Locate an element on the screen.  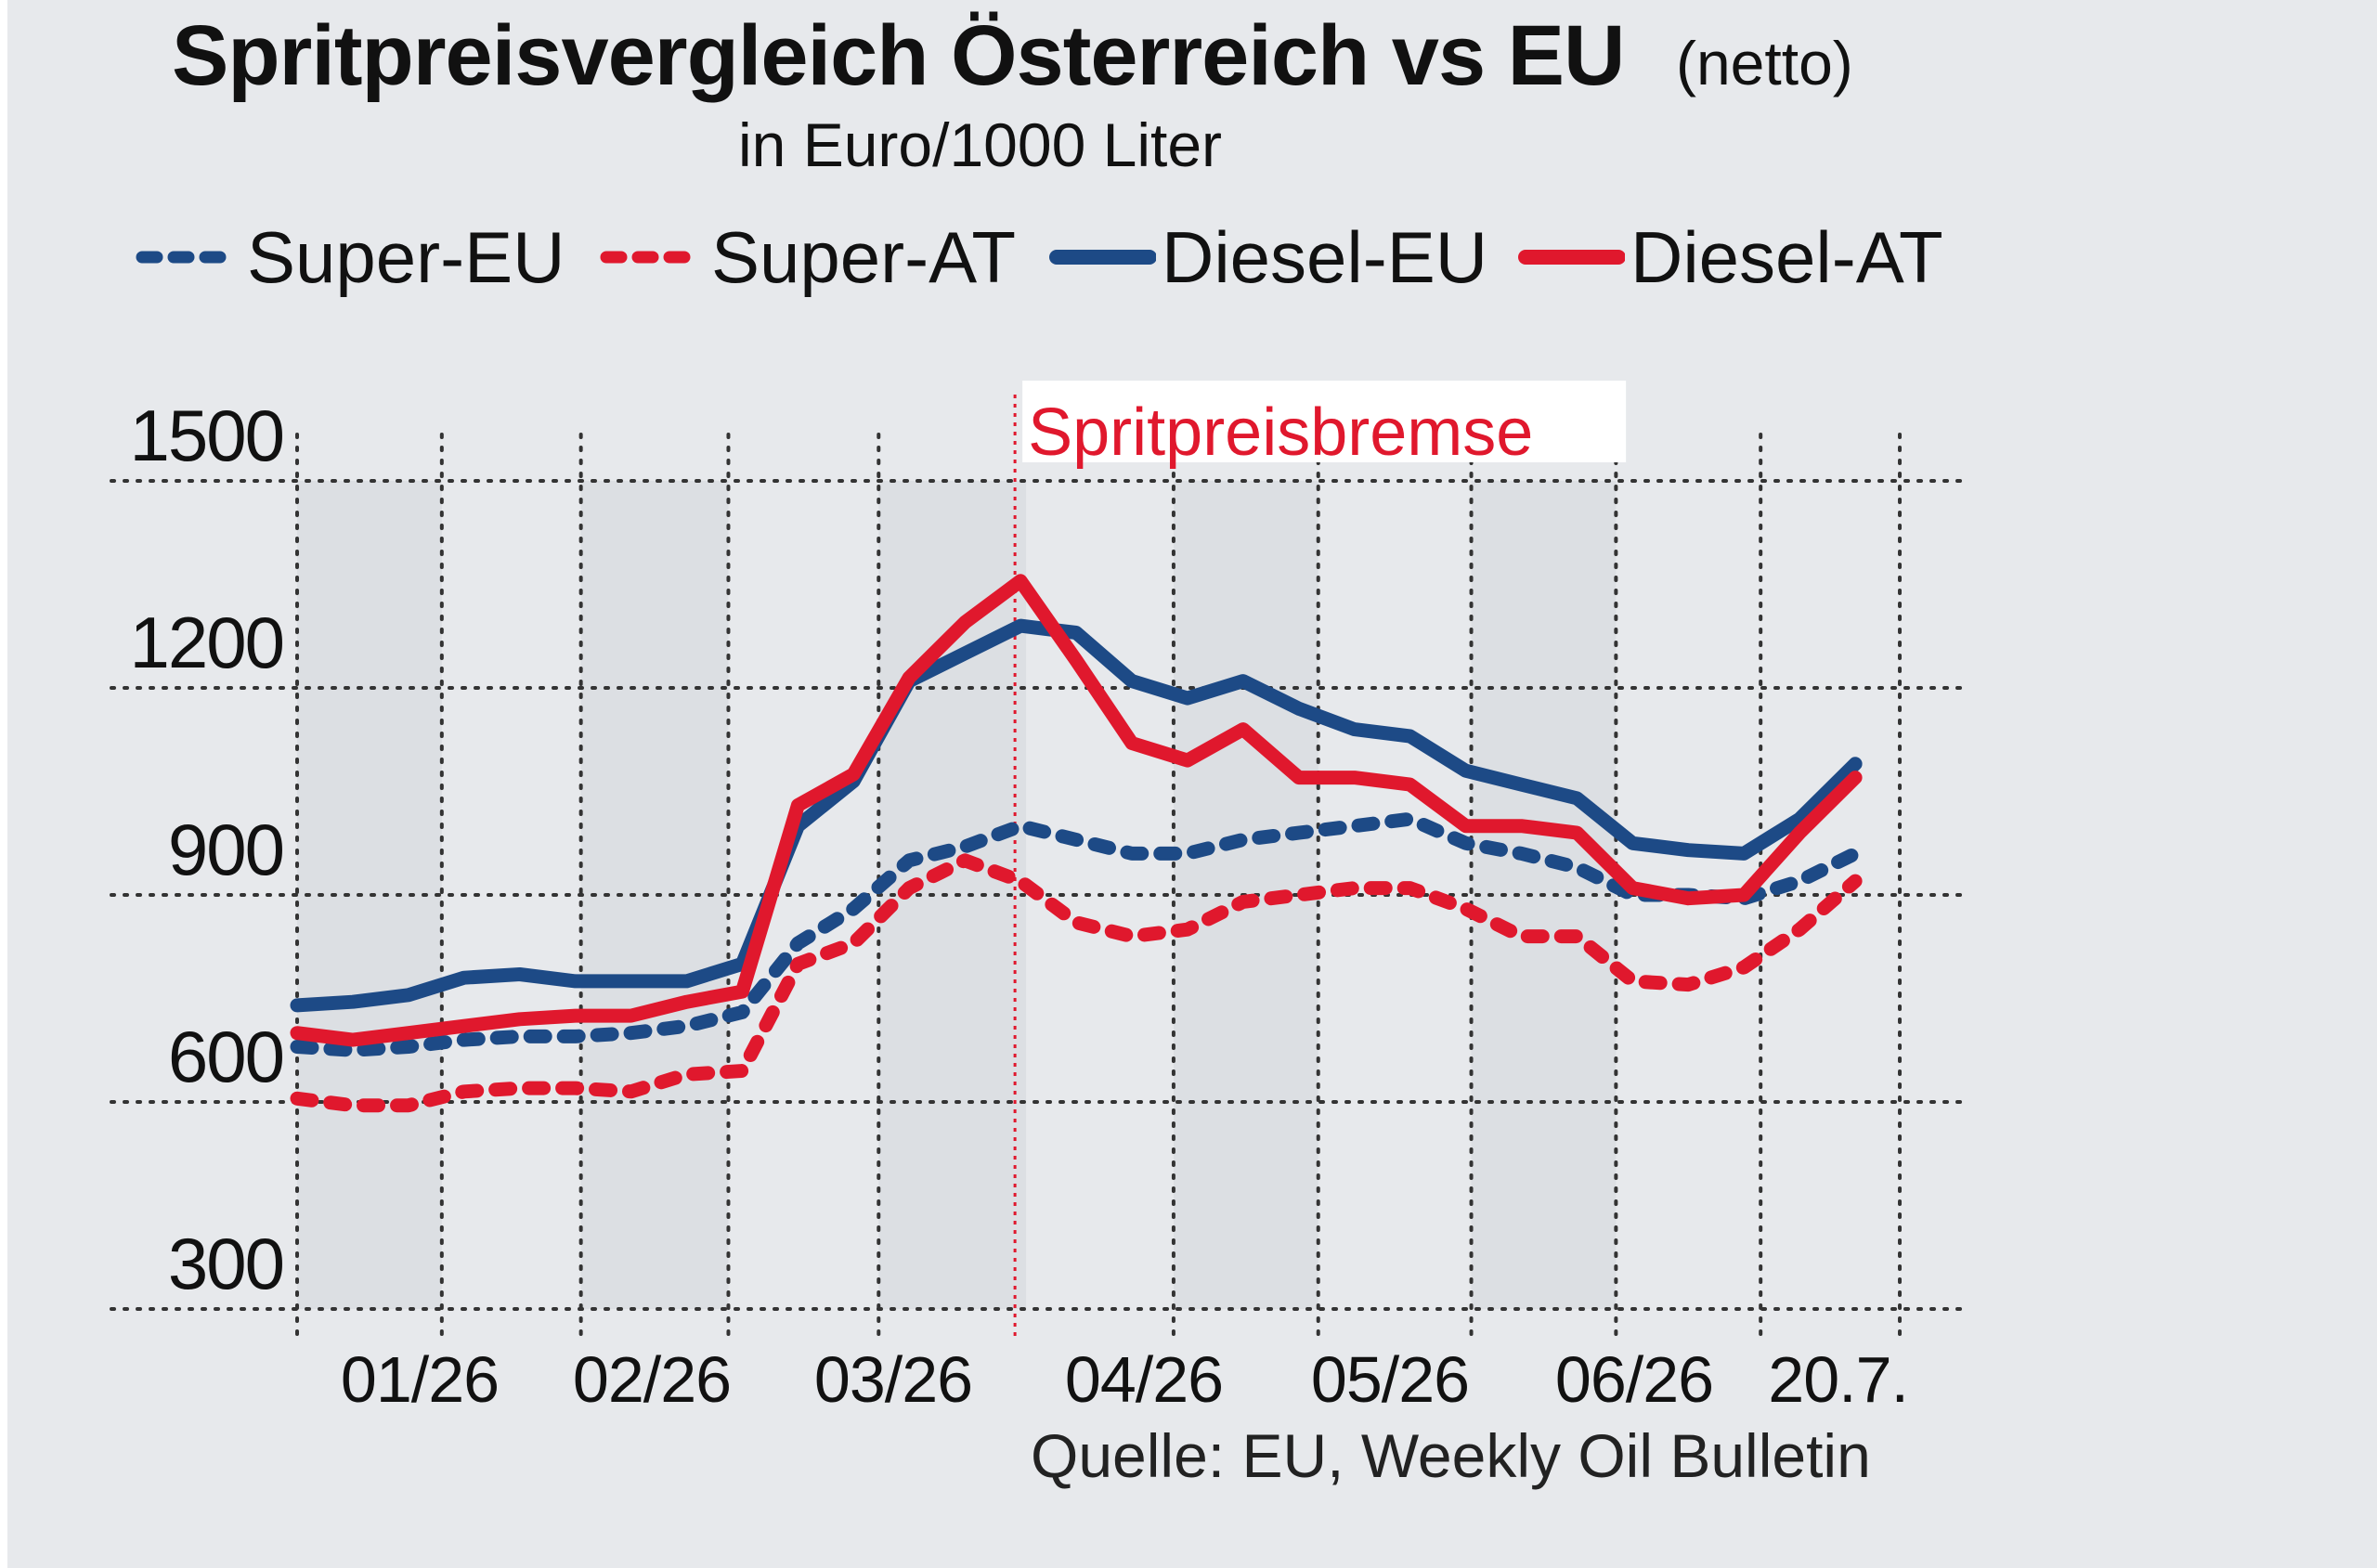
x-tick-label-2: 03/26 is located at coordinates (893, 1379).